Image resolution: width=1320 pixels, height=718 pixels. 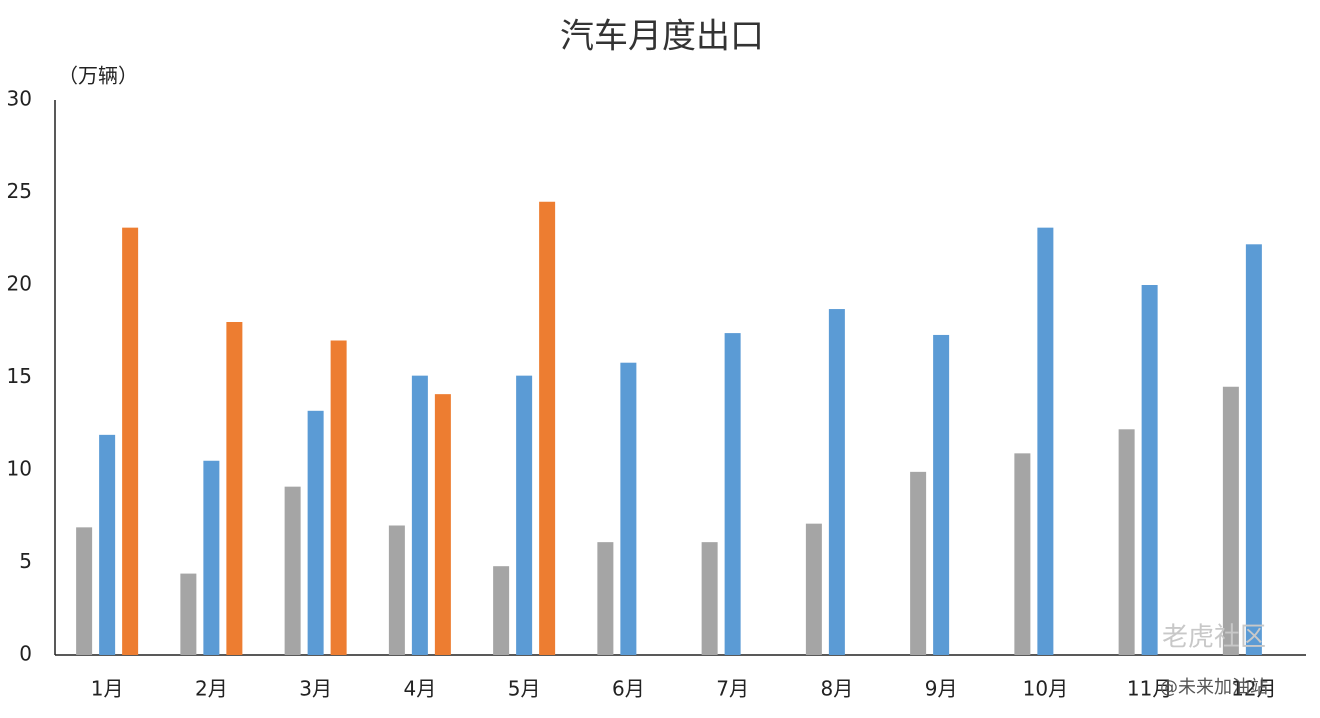 I want to click on x-tick-label: 6月, so click(x=628, y=689).